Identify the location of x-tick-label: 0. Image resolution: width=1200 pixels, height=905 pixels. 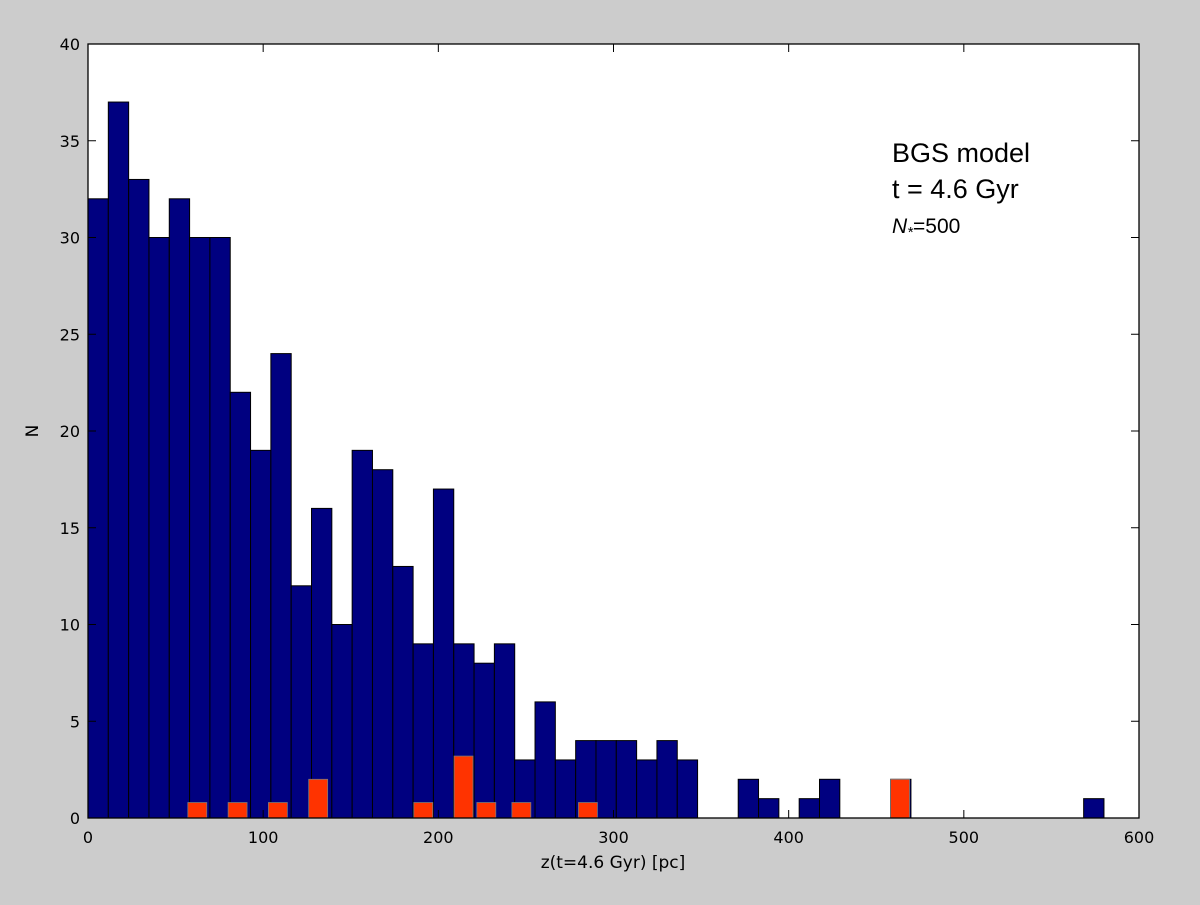
(88, 837).